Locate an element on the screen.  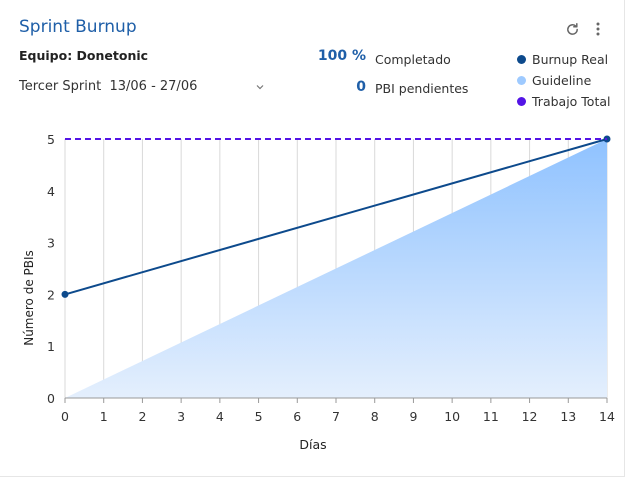
x-tick-label: 7 is located at coordinates (336, 416).